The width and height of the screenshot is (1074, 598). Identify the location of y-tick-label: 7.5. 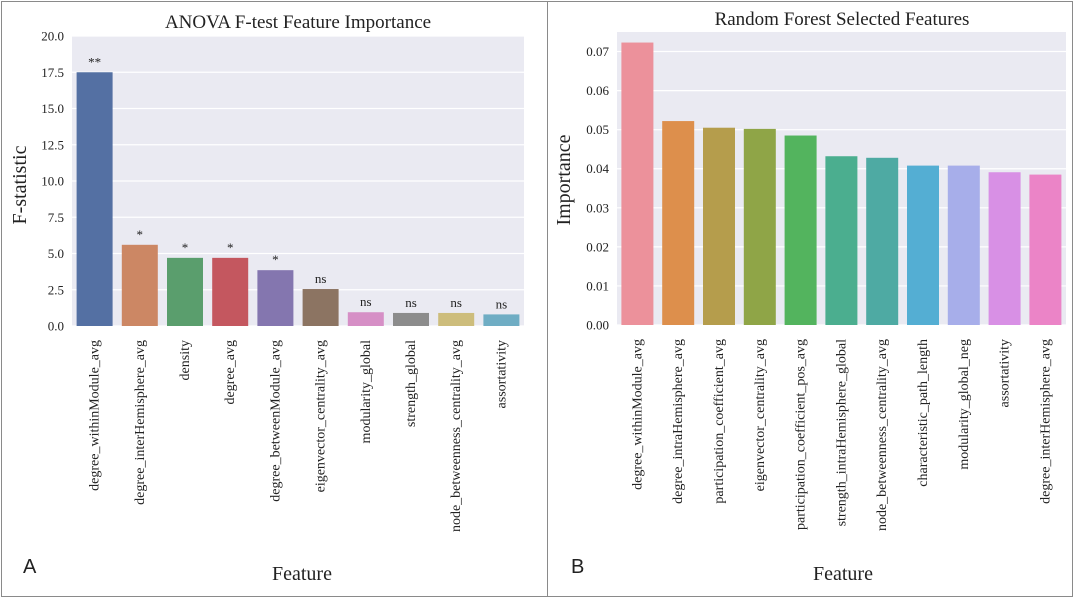
(56, 217).